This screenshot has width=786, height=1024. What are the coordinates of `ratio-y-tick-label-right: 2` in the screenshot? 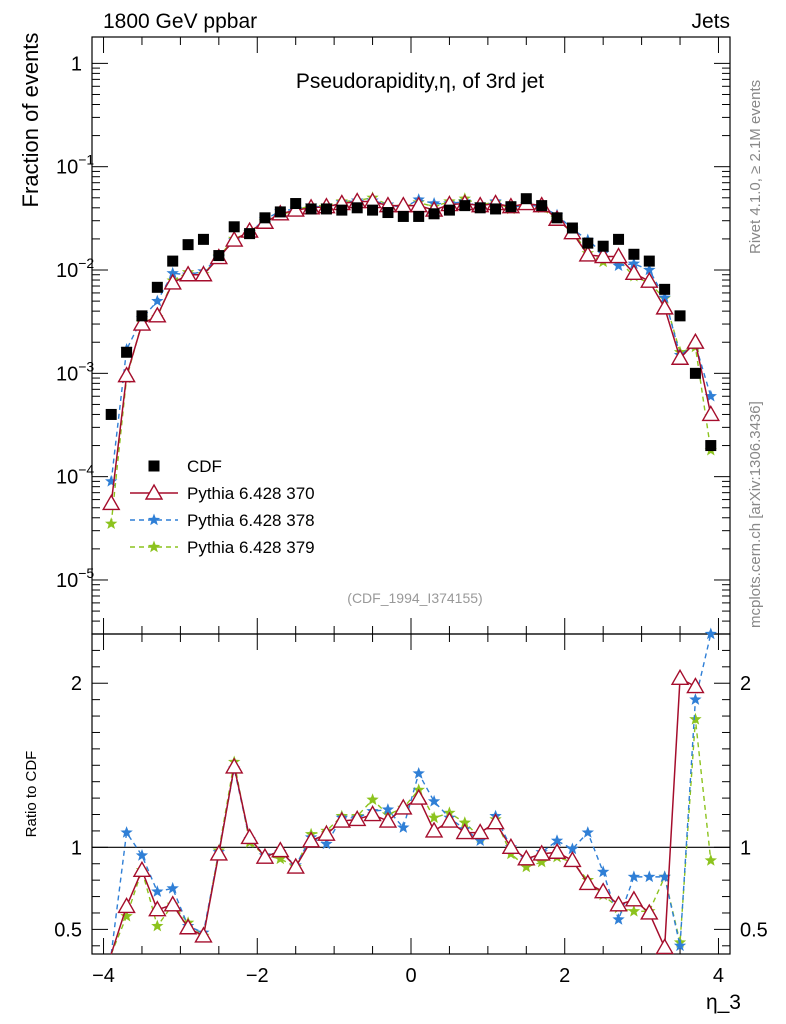 It's located at (745, 684).